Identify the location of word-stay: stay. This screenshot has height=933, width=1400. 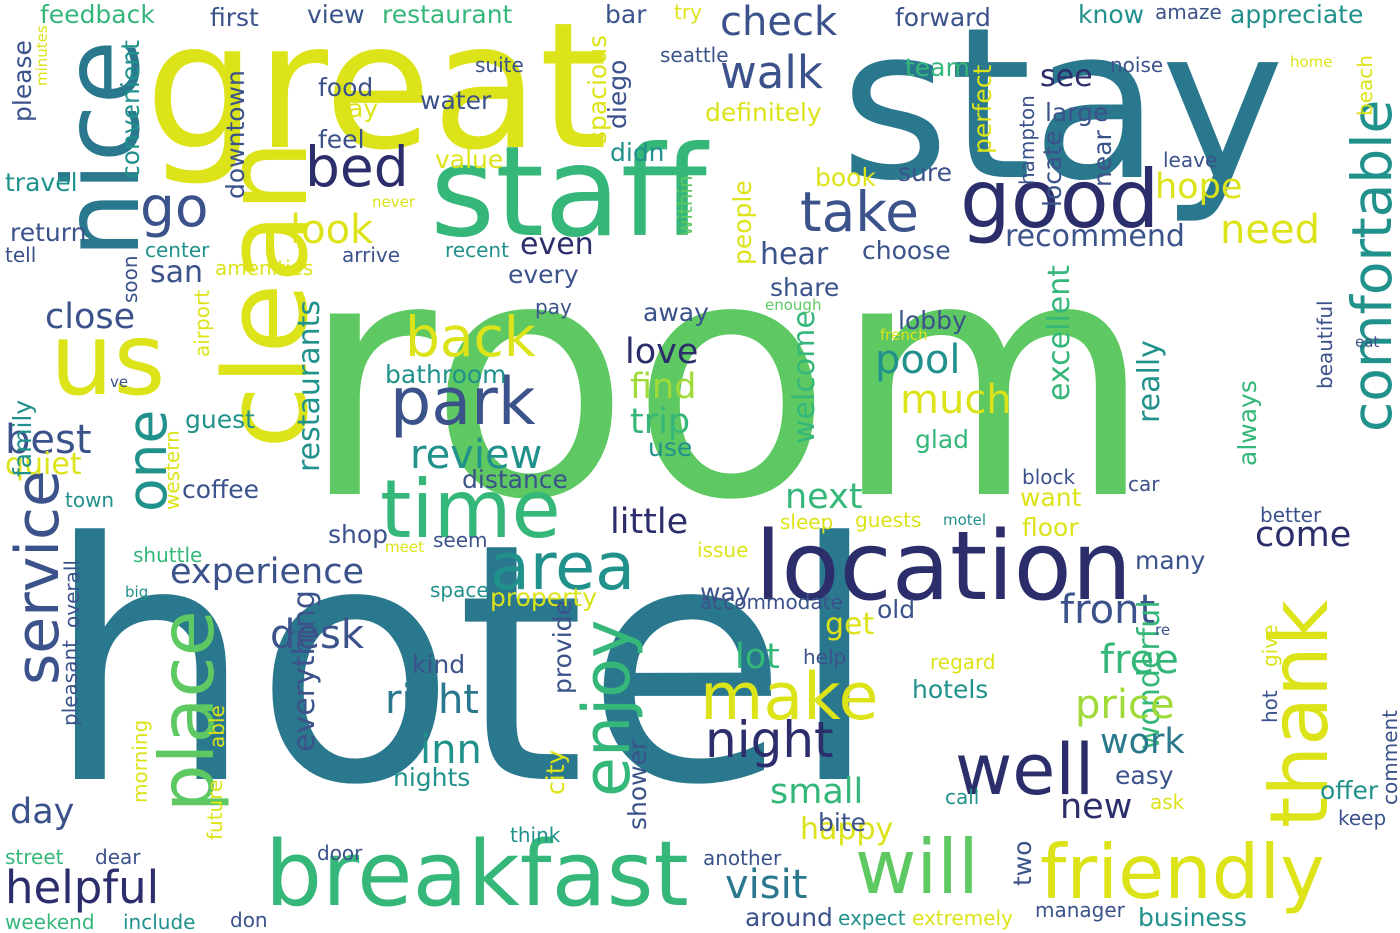
(1062, 113).